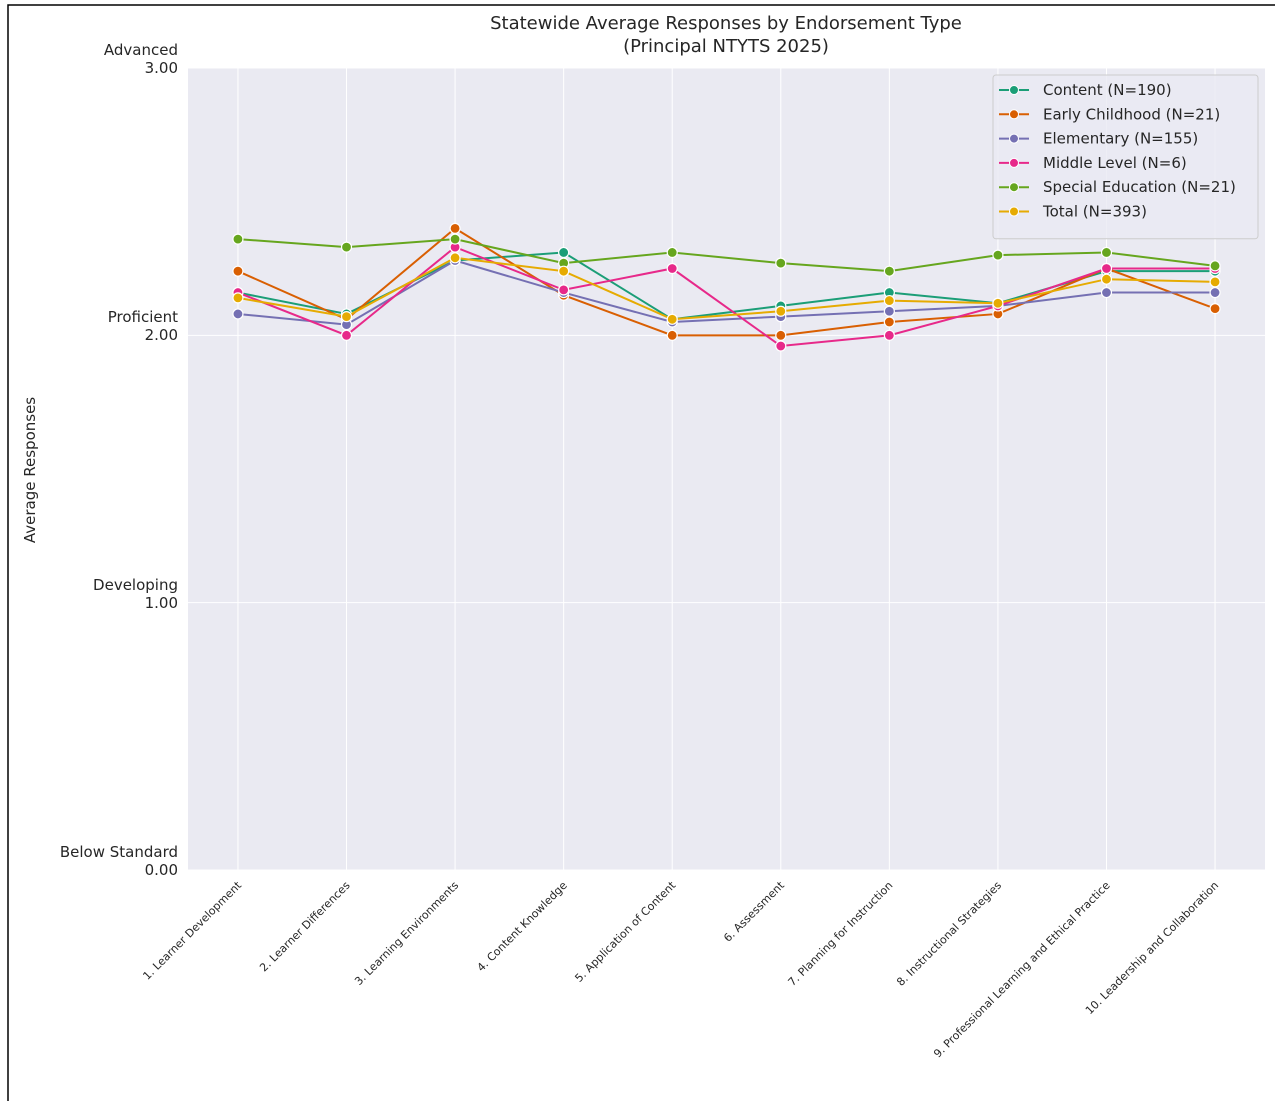 Image resolution: width=1275 pixels, height=1101 pixels. What do you see at coordinates (406, 933) in the screenshot?
I see `x-tick-label: 3. Learning Environments` at bounding box center [406, 933].